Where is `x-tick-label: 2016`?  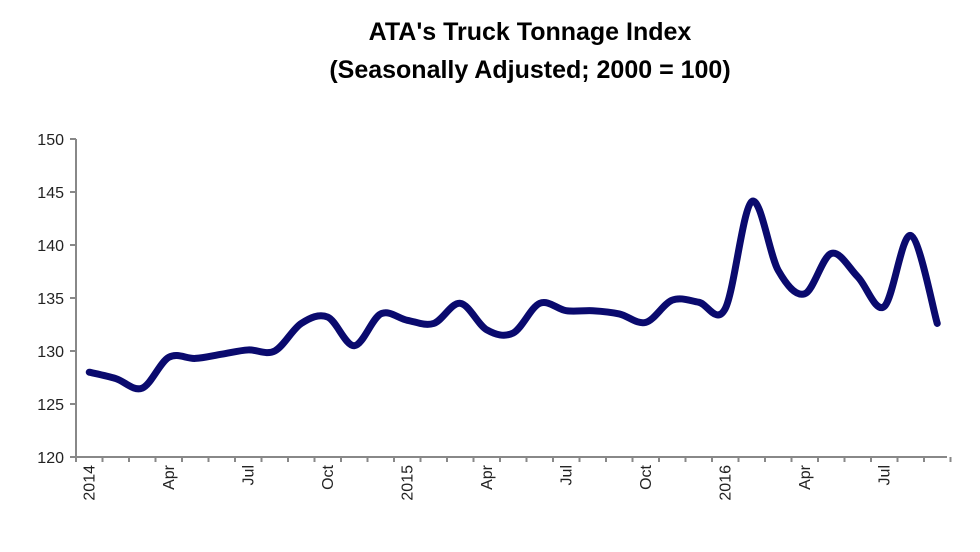
x-tick-label: 2016 is located at coordinates (725, 483).